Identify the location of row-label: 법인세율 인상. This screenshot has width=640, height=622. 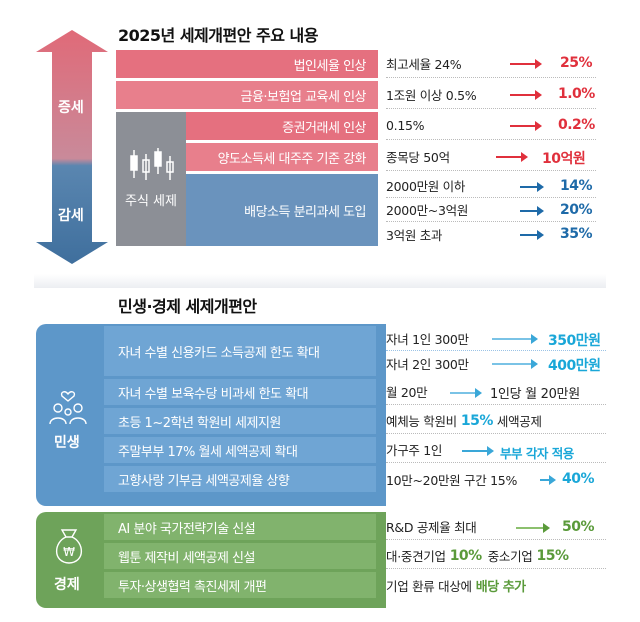
(330, 66).